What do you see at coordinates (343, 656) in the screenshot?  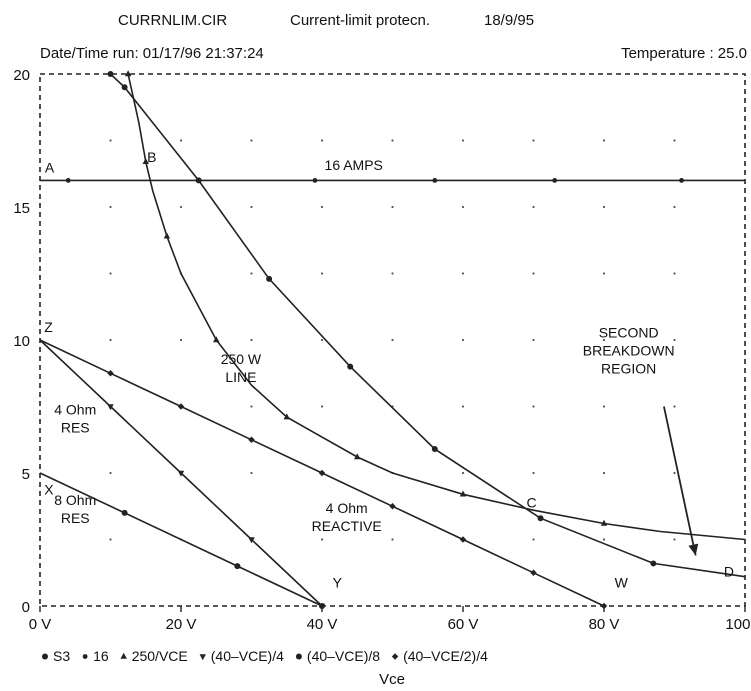 I see `legend-label-4: (40–VCE)/8` at bounding box center [343, 656].